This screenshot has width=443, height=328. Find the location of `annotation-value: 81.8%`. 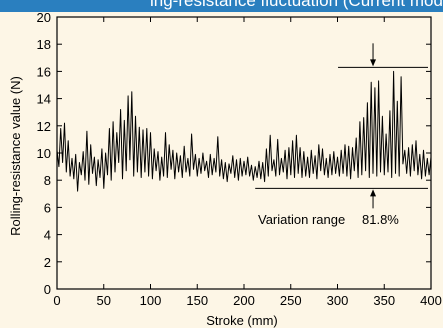

annotation-value: 81.8% is located at coordinates (380, 219).